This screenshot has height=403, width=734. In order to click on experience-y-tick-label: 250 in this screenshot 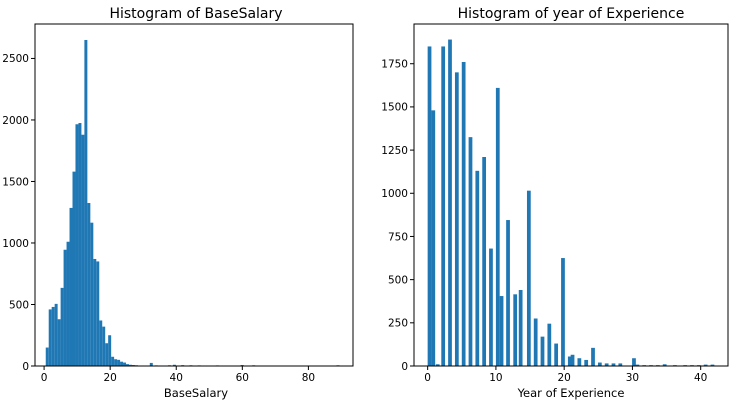, I will do `click(398, 324)`.